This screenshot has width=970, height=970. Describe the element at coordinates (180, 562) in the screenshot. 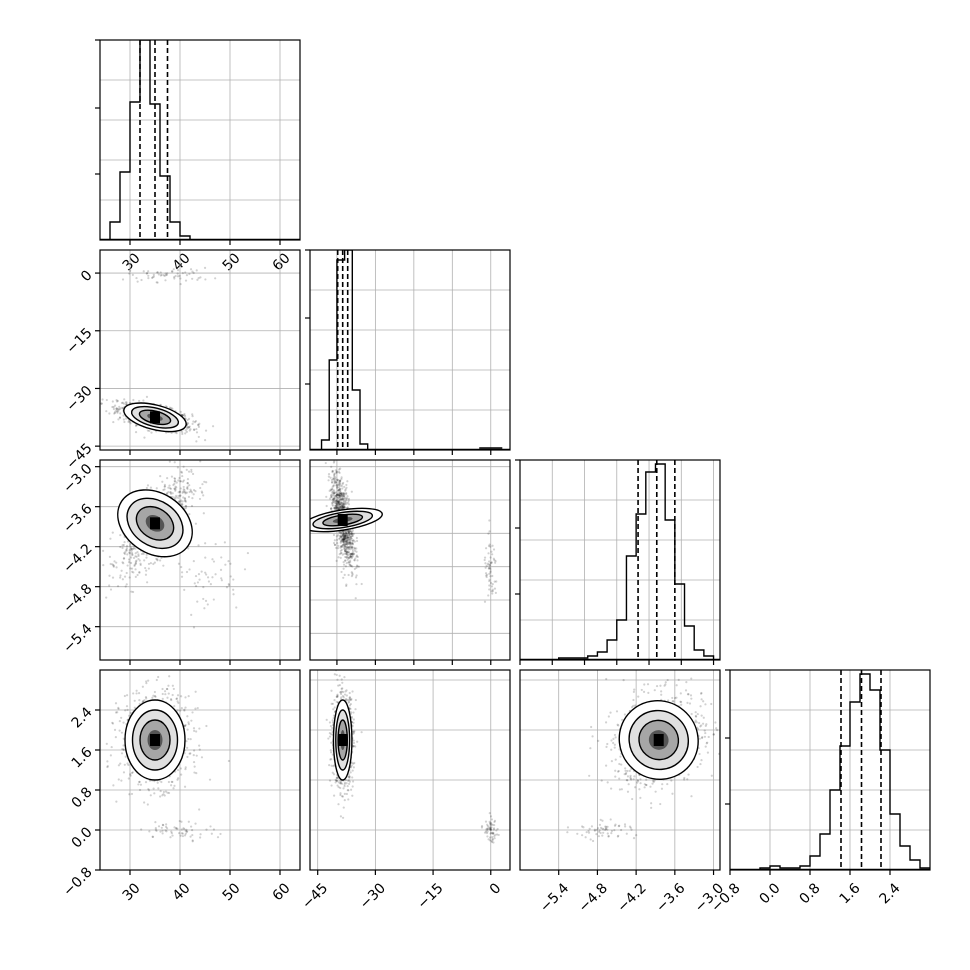

I see `panel-scatter-p2-p0: −3.0−3.6−4.2−4.8−5.4` at that location.